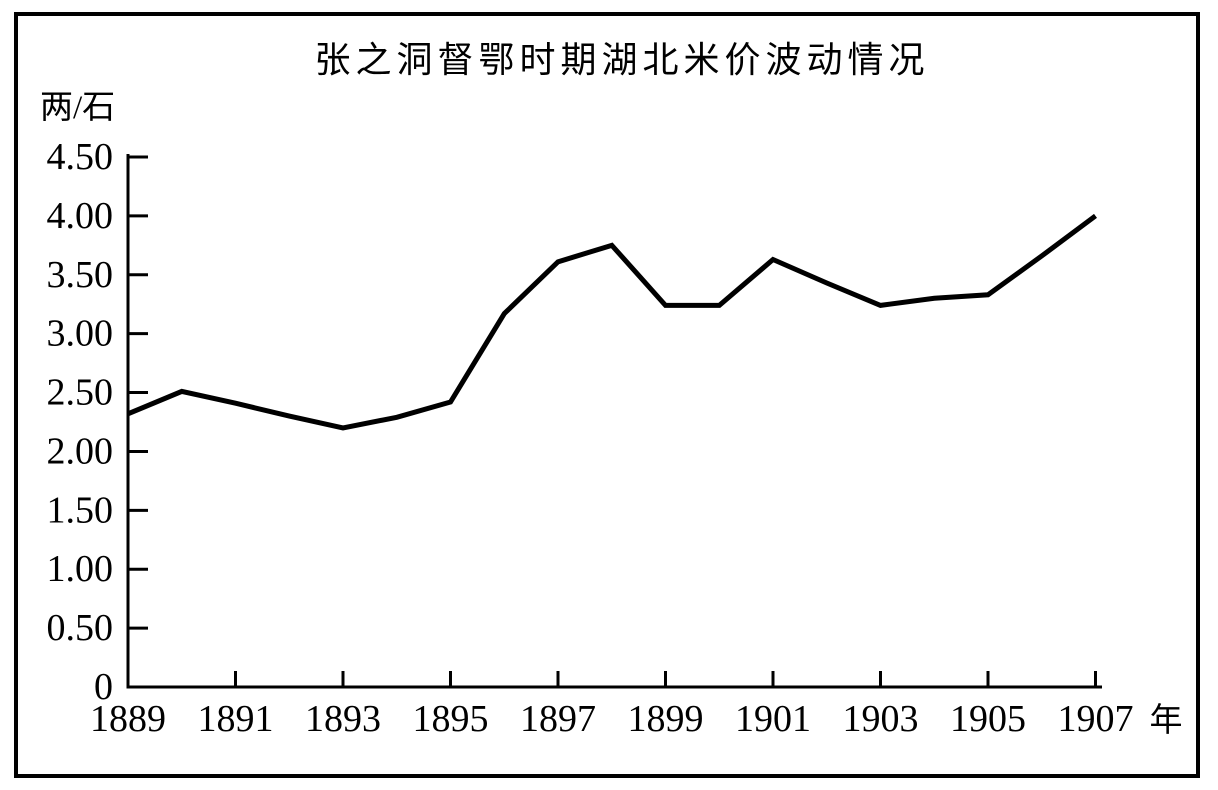 The width and height of the screenshot is (1218, 790). I want to click on y-tick-label: 1.00, so click(80, 569).